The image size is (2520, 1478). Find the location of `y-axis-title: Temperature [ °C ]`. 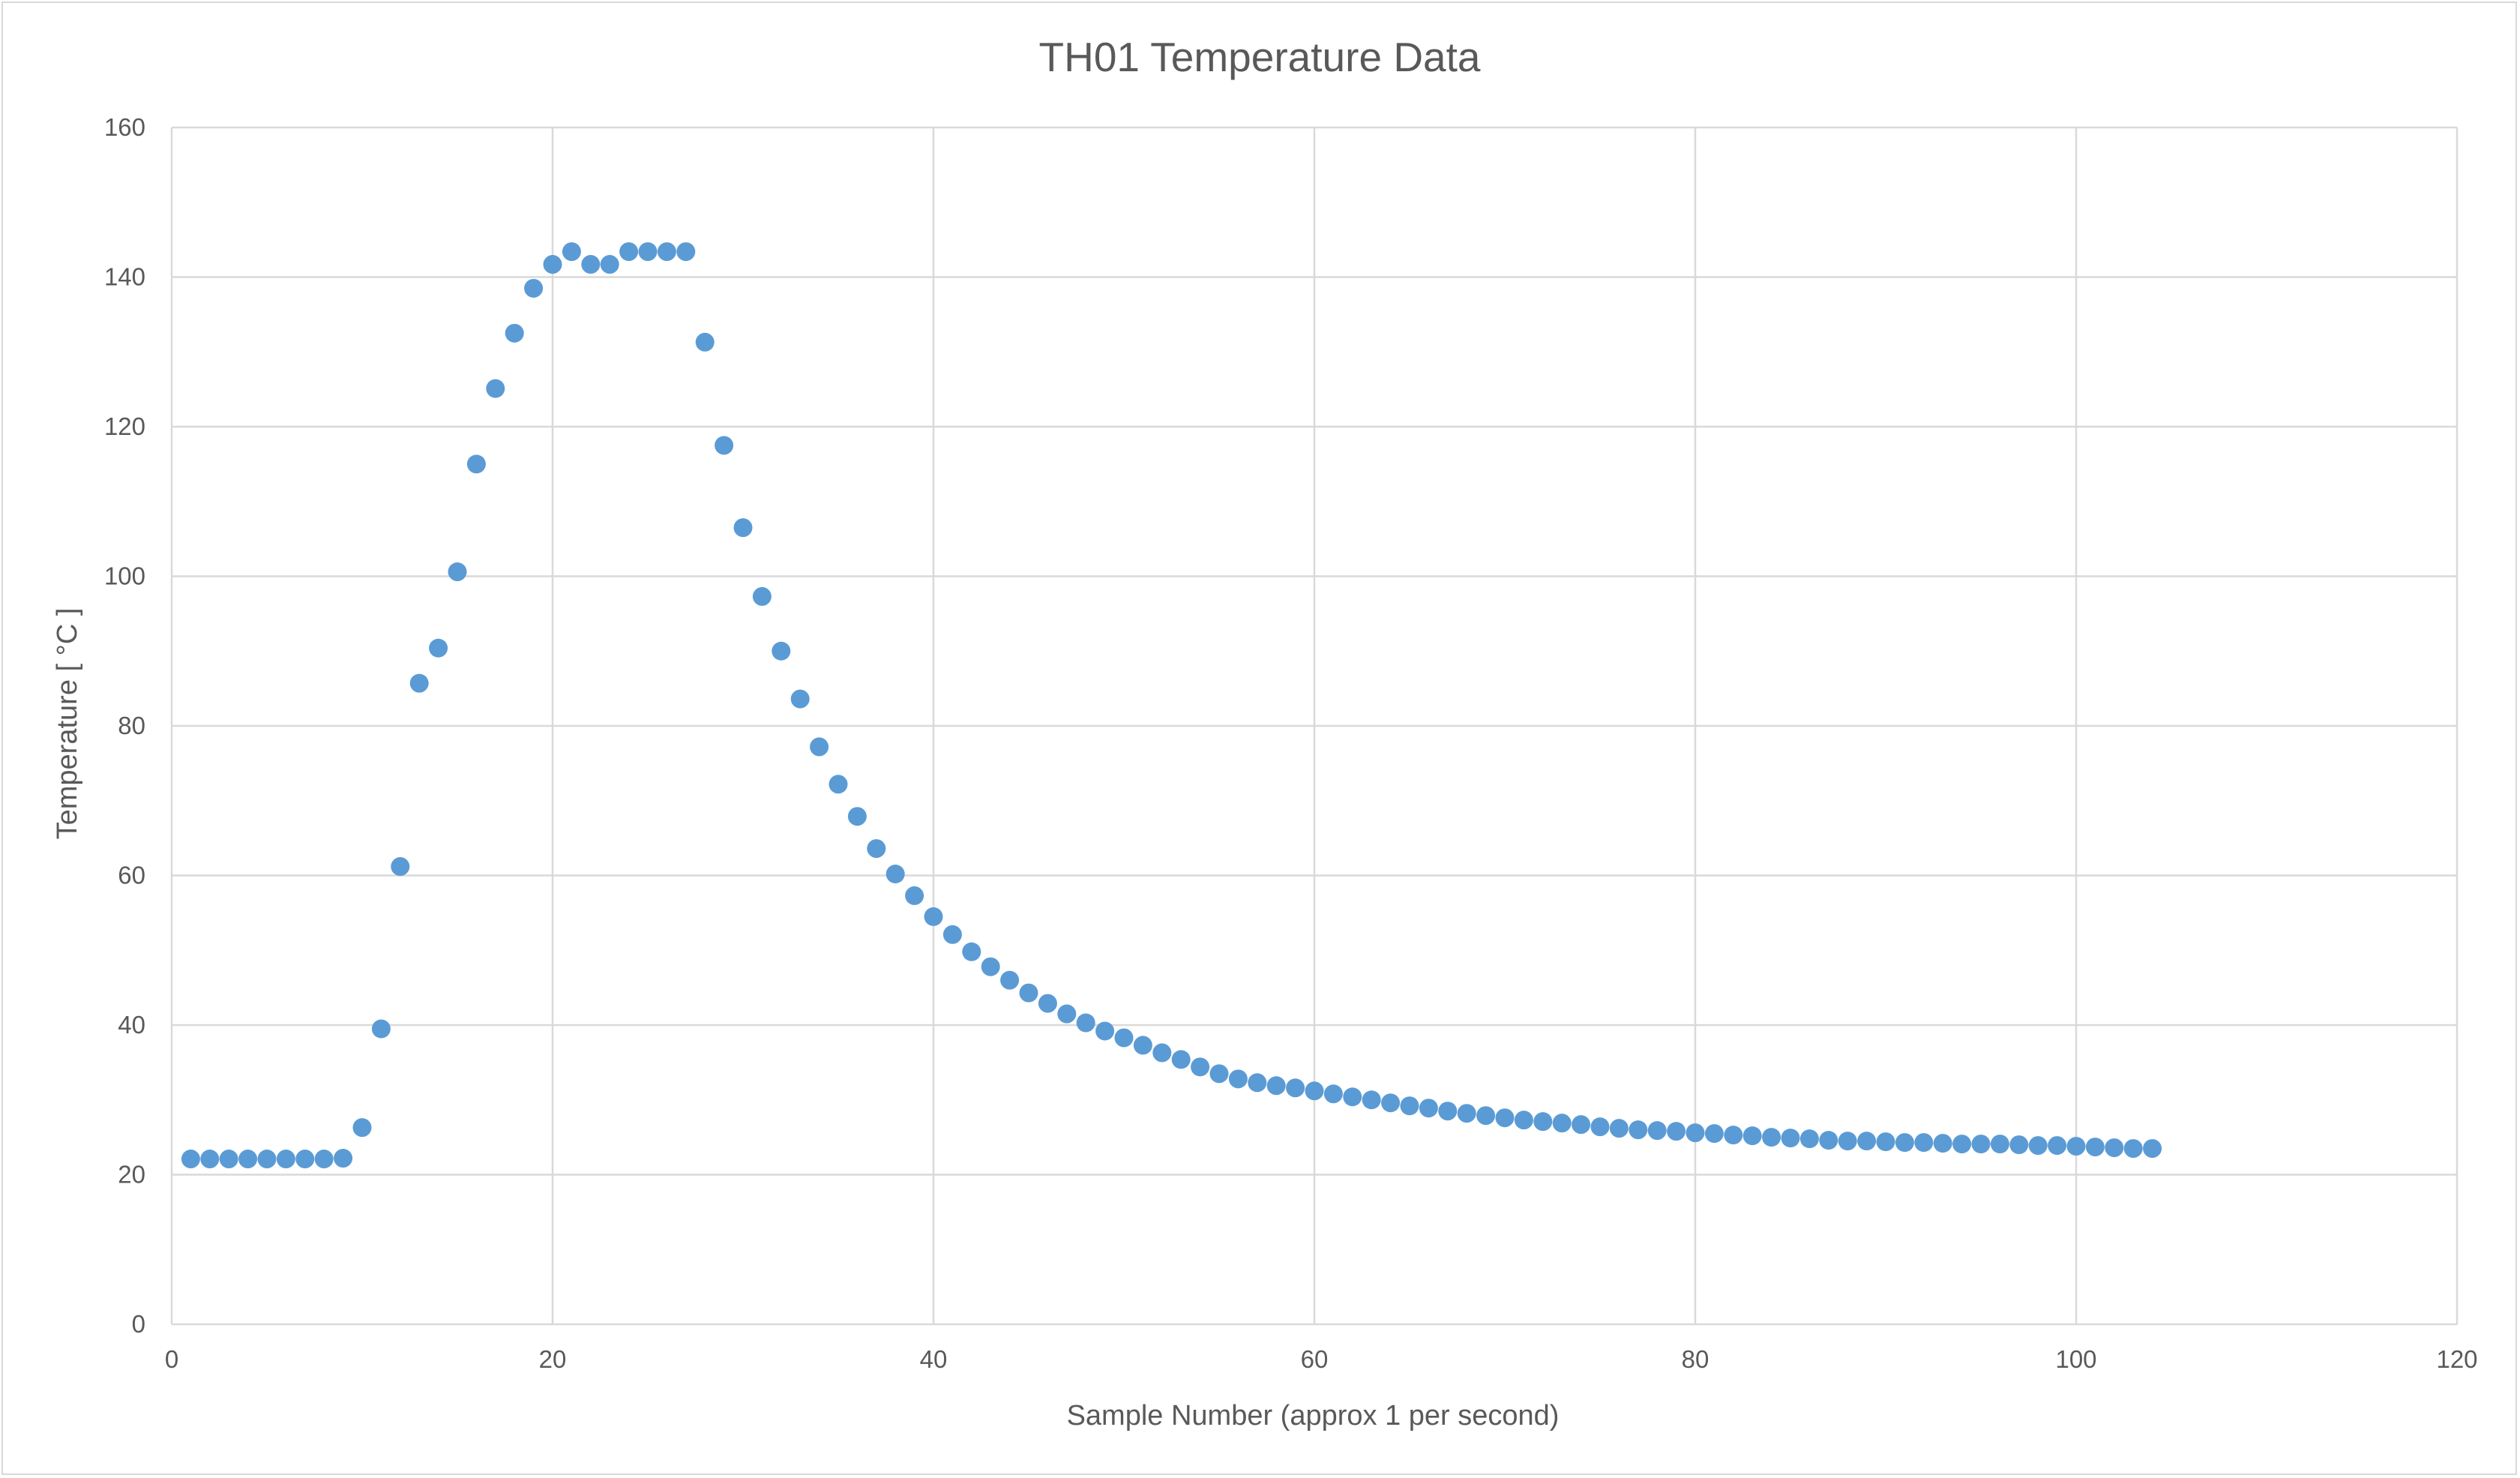

y-axis-title: Temperature [ °C ] is located at coordinates (67, 724).